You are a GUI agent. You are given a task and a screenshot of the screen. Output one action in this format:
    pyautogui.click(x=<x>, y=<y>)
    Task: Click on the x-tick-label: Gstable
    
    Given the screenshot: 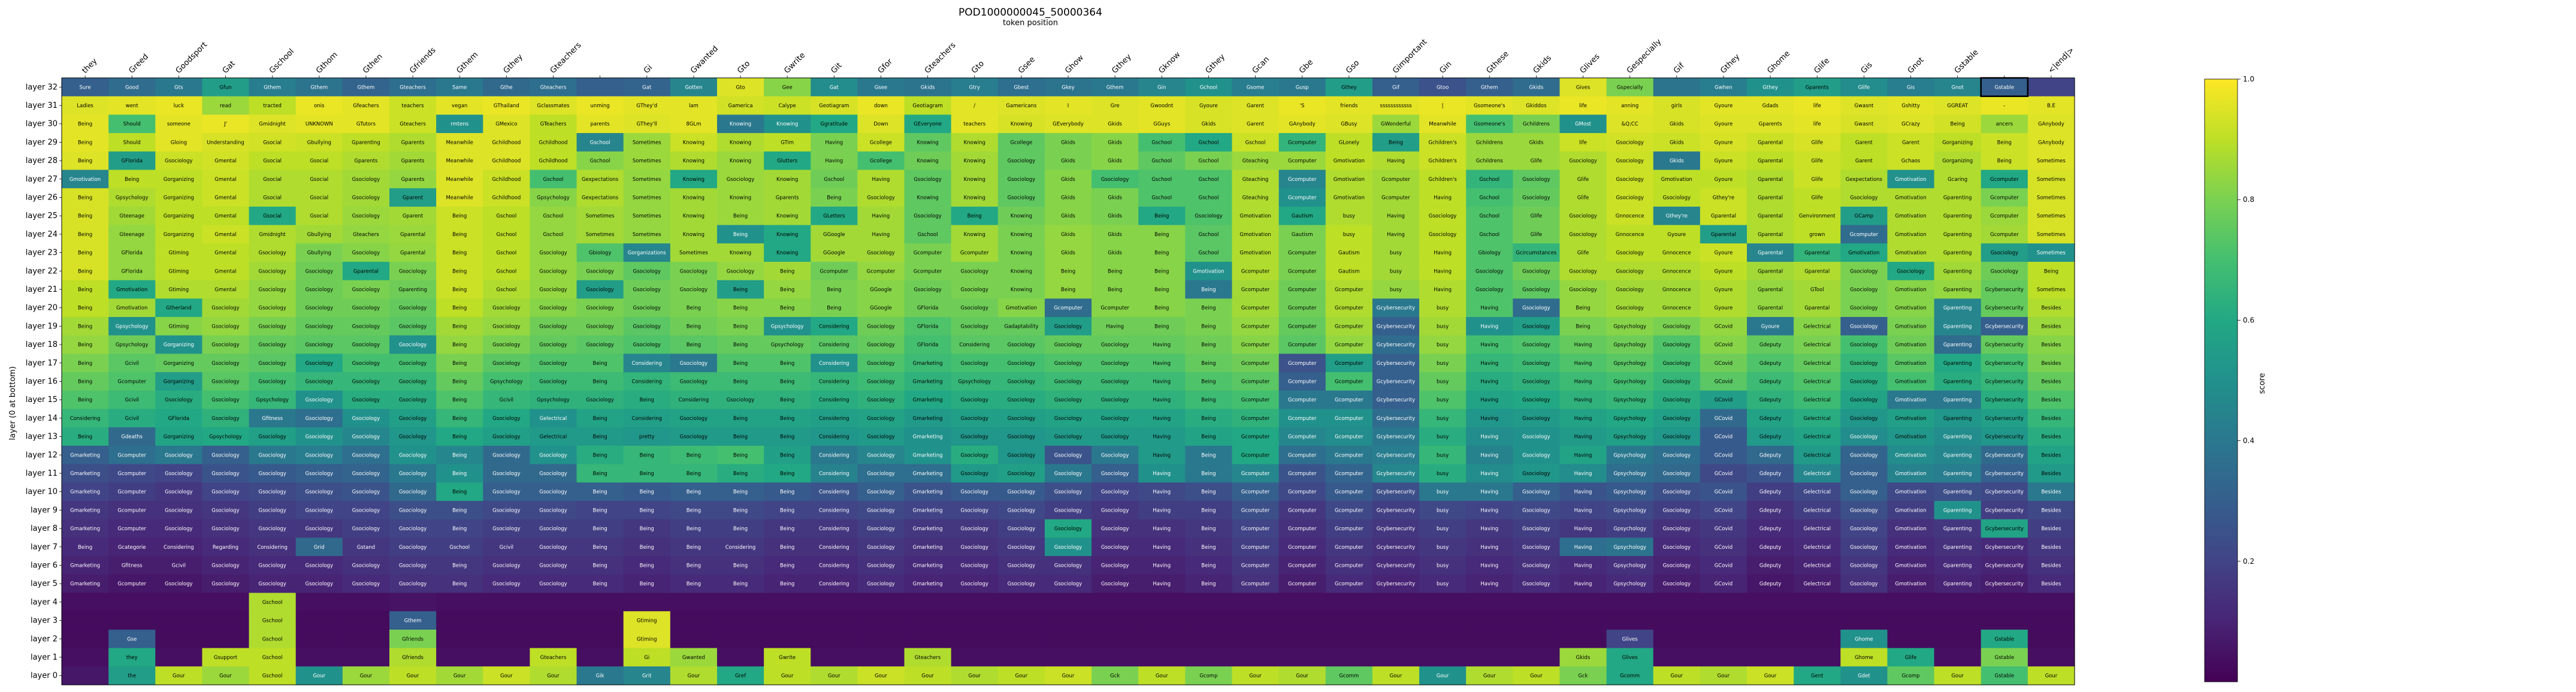 What is the action you would take?
    pyautogui.click(x=1967, y=61)
    